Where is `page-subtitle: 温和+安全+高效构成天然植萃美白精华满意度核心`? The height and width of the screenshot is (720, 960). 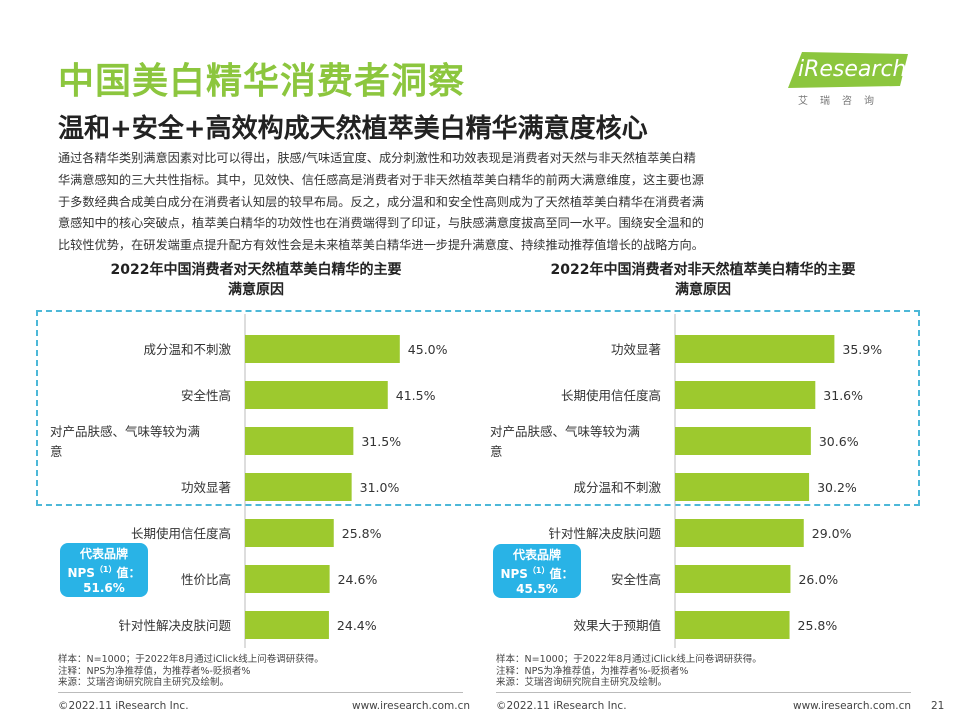
page-subtitle: 温和+安全+高效构成天然植萃美白精华满意度核心 is located at coordinates (353, 129).